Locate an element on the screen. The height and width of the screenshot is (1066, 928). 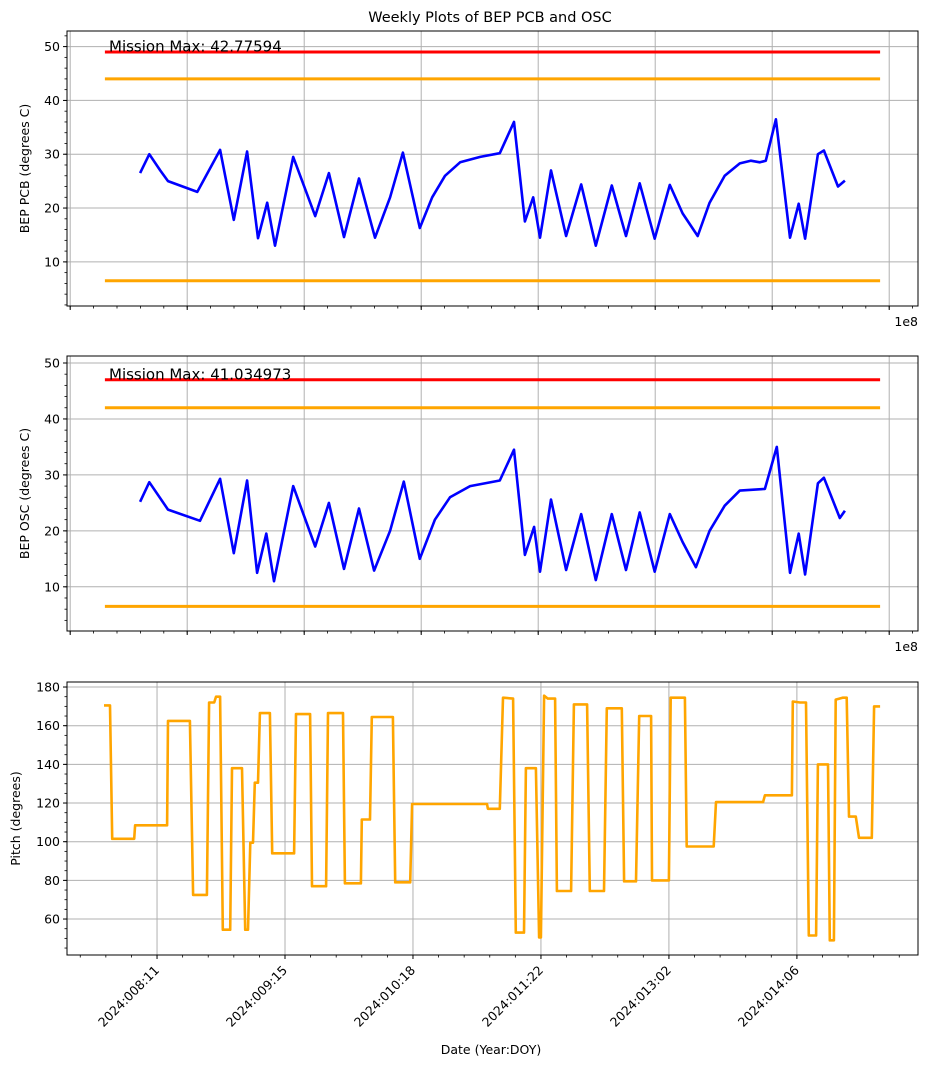
y-axis-label: BEP OSC (degrees C) is located at coordinates (24, 493).